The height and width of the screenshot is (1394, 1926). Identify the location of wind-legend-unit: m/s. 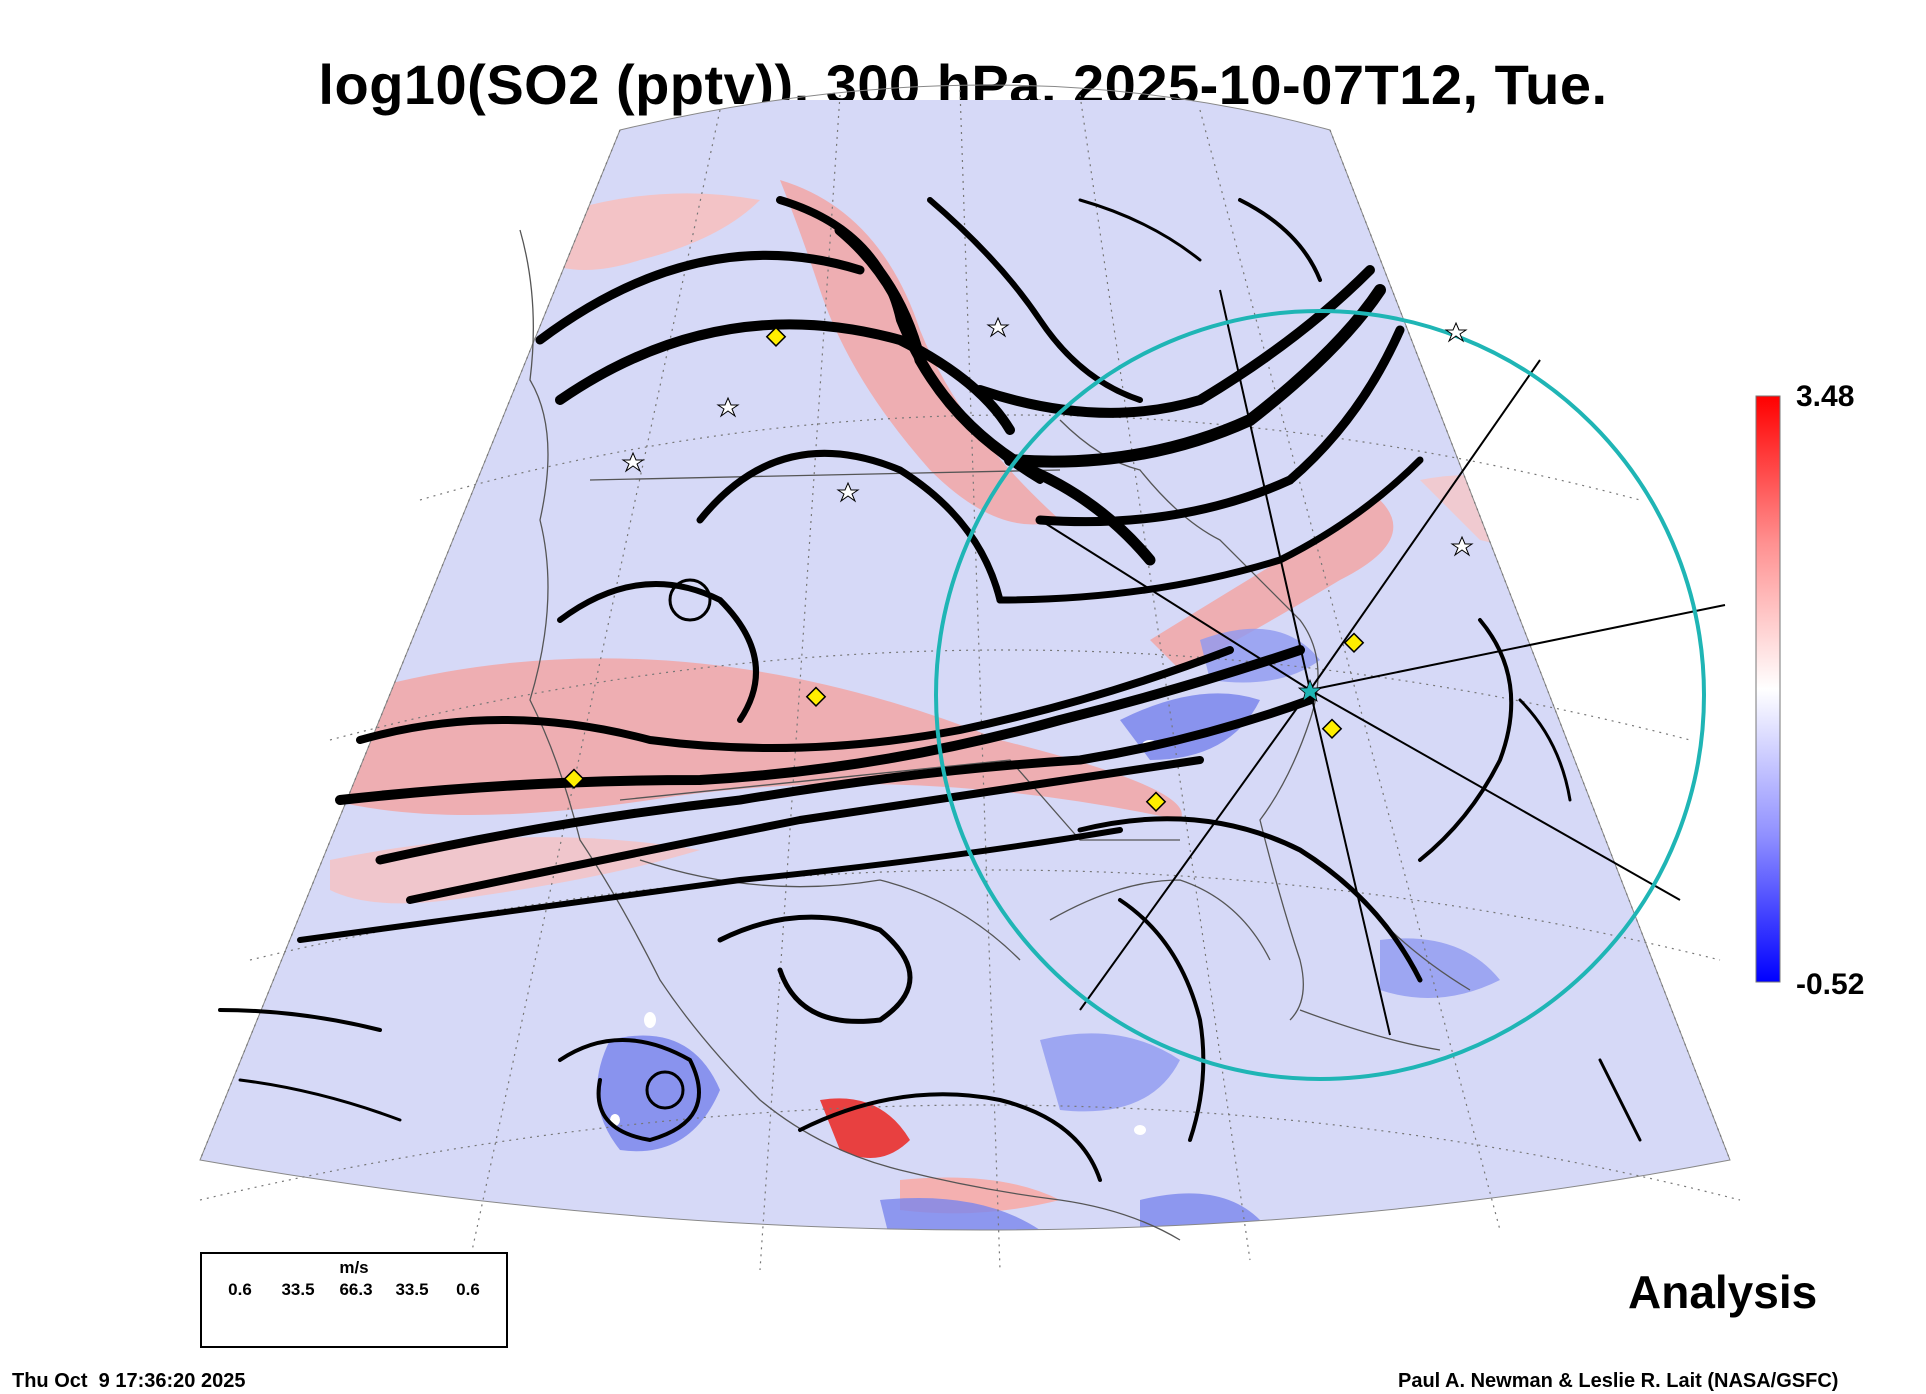
(354, 1267).